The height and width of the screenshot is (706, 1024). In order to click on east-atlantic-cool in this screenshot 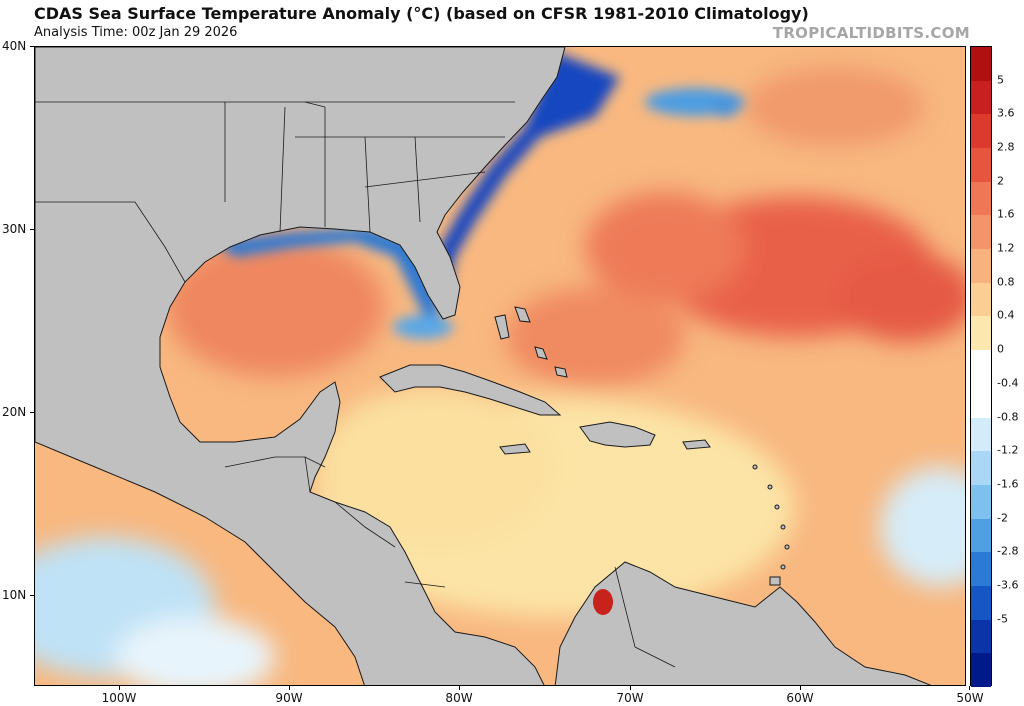, I will do `click(922, 527)`.